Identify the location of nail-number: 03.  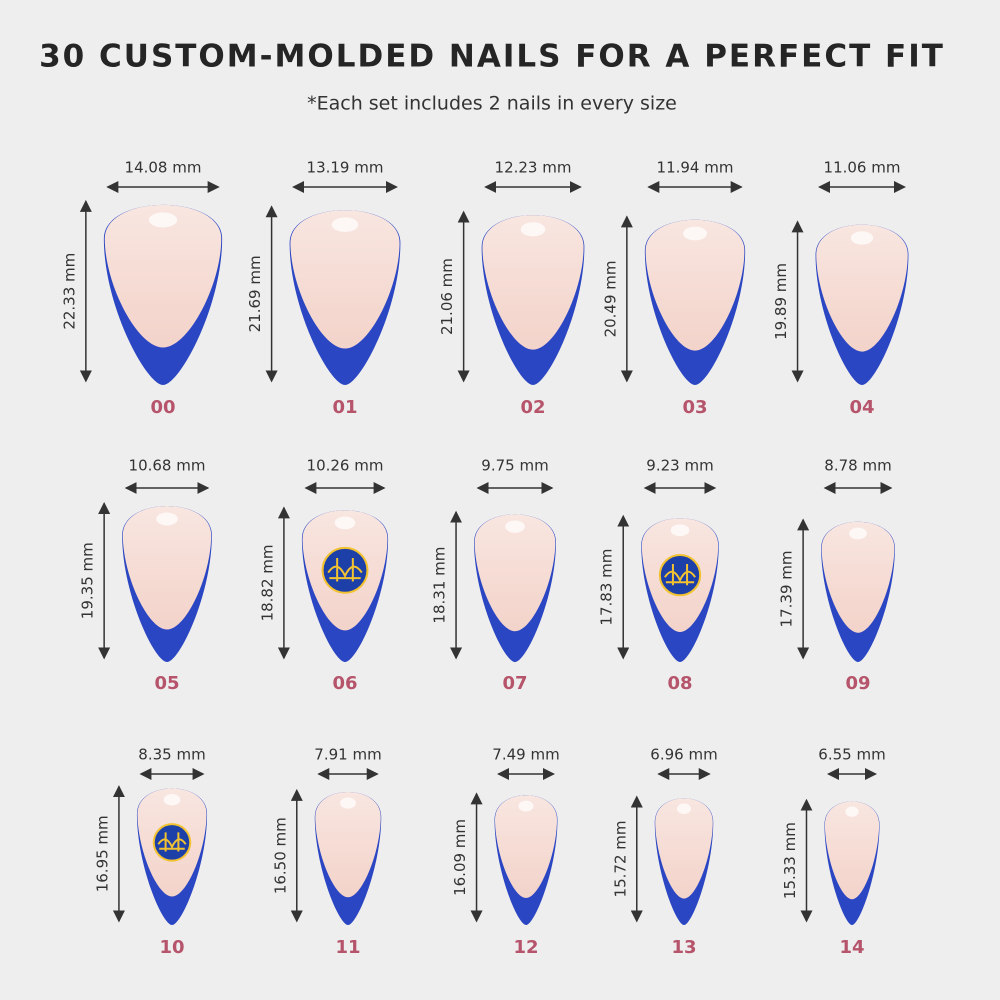
(694, 407).